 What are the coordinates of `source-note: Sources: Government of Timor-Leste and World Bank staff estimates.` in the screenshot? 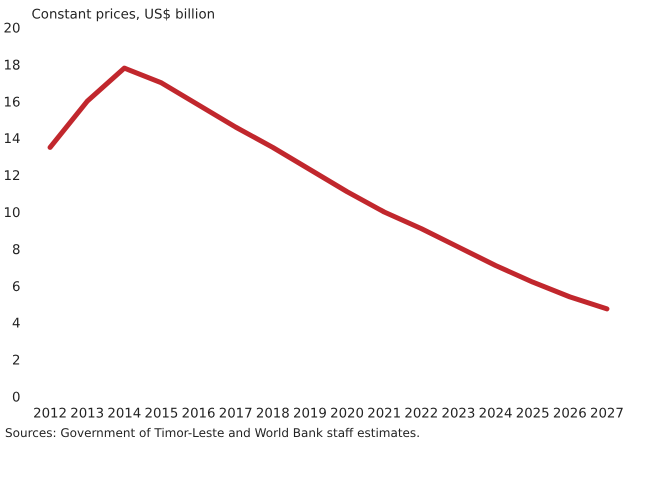 It's located at (212, 433).